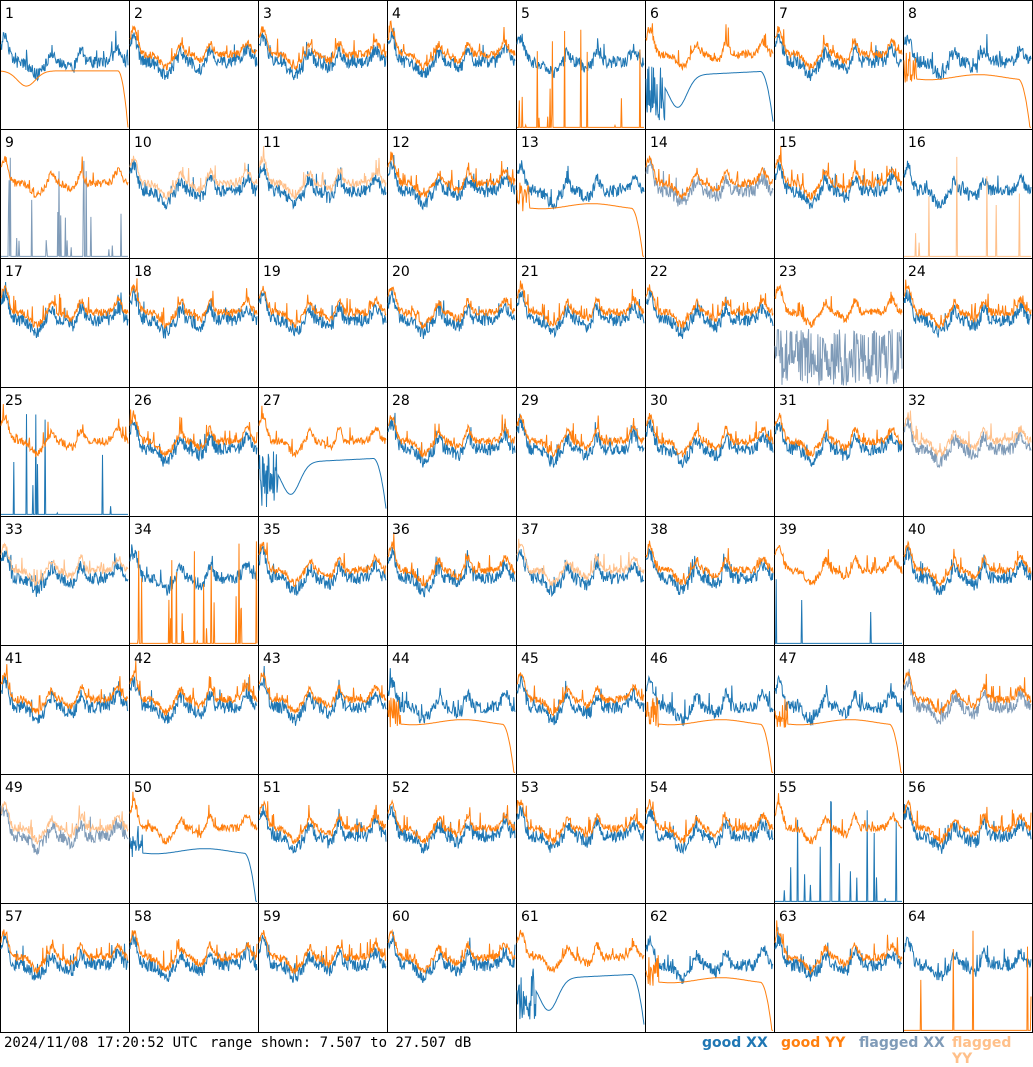 The image size is (1033, 1067). What do you see at coordinates (839, 65) in the screenshot?
I see `panel-7: 7` at bounding box center [839, 65].